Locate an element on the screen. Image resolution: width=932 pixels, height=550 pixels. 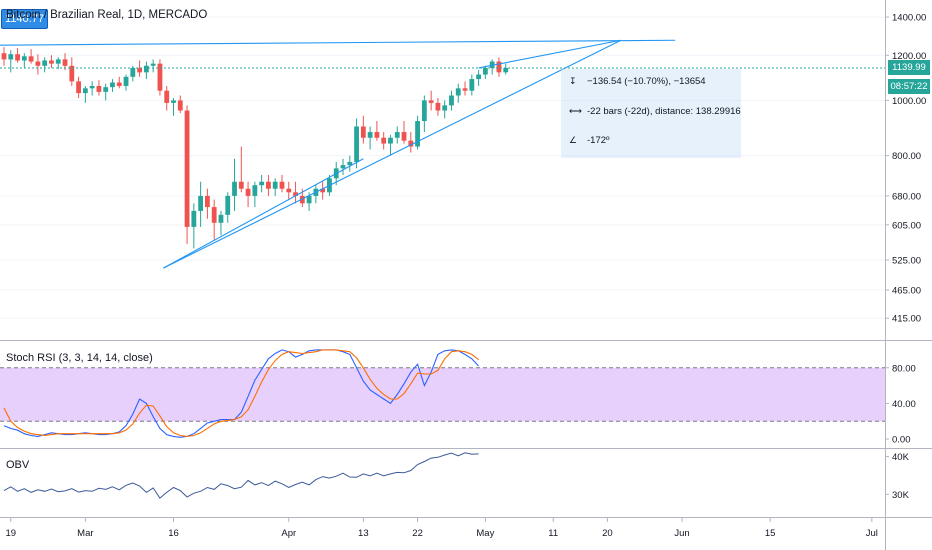
rsi-tick-label: 0.00 is located at coordinates (901, 440).